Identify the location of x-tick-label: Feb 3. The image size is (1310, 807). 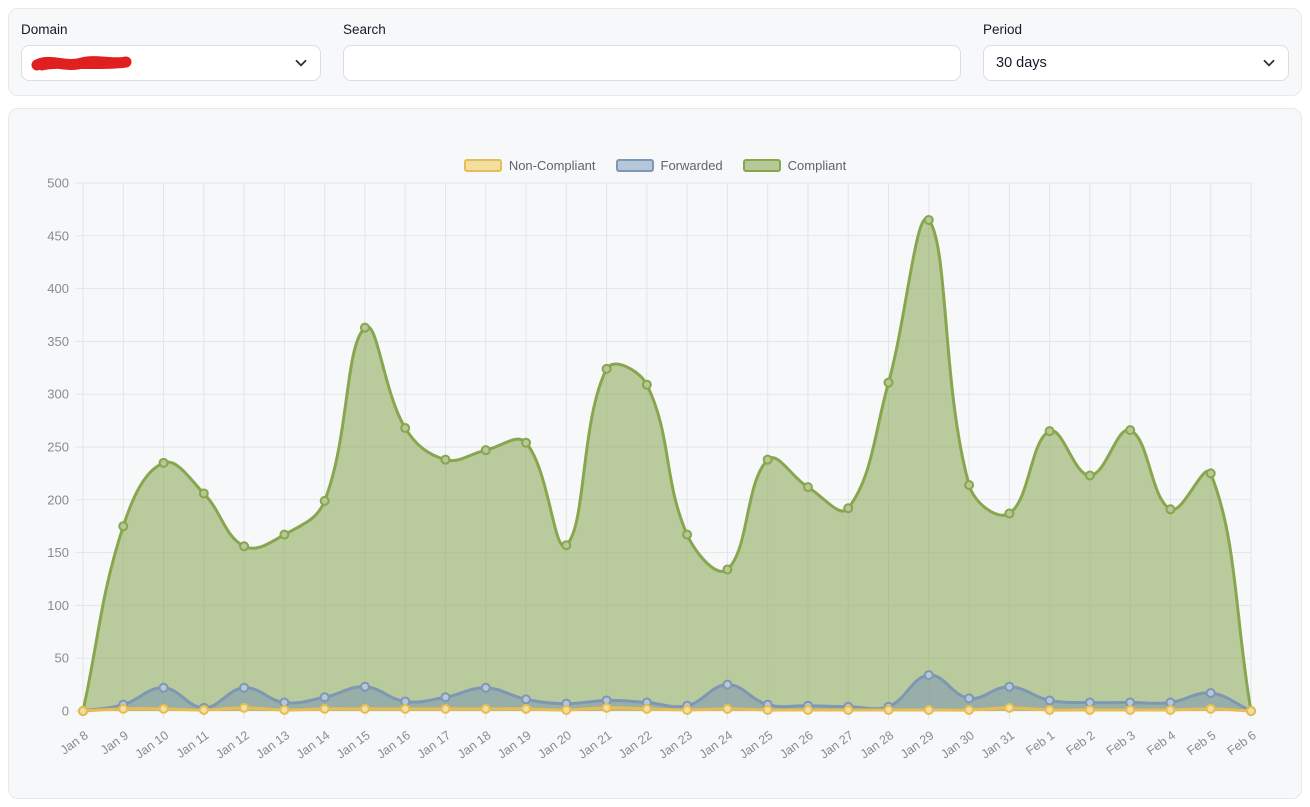
(1121, 743).